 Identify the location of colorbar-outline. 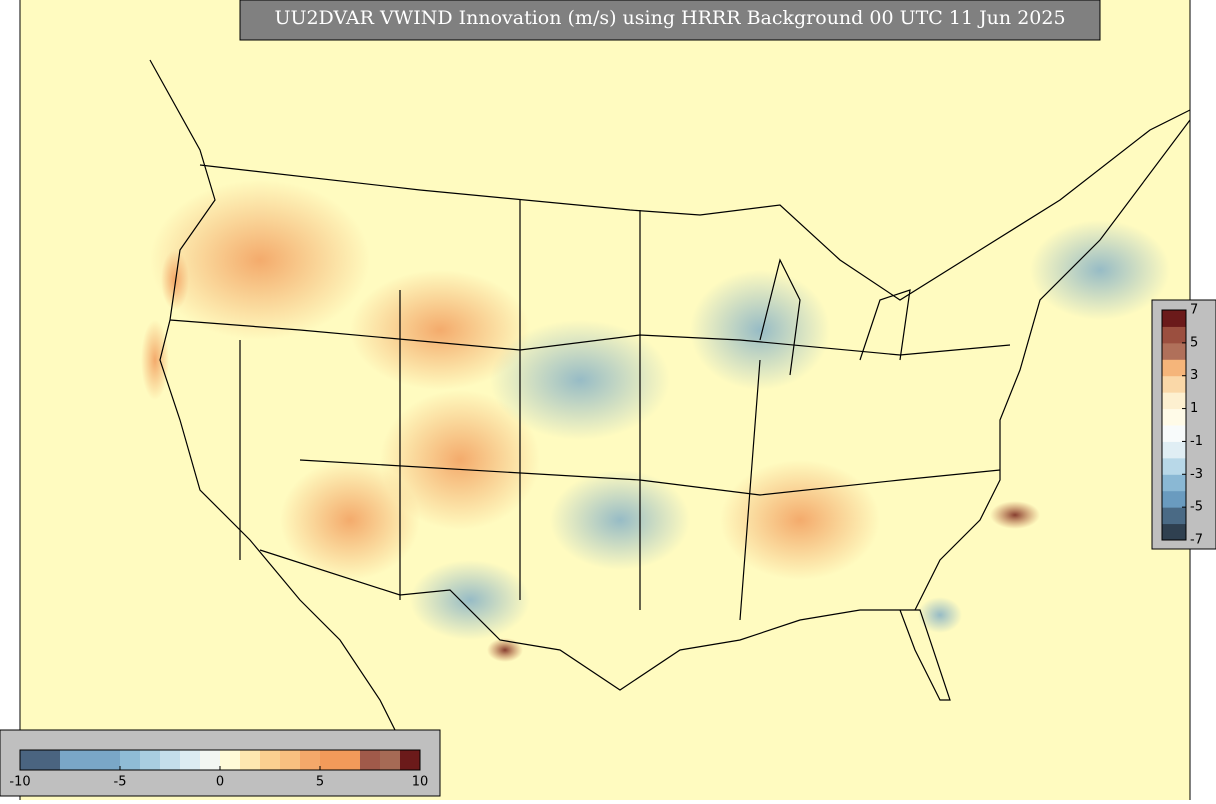
(1174, 425).